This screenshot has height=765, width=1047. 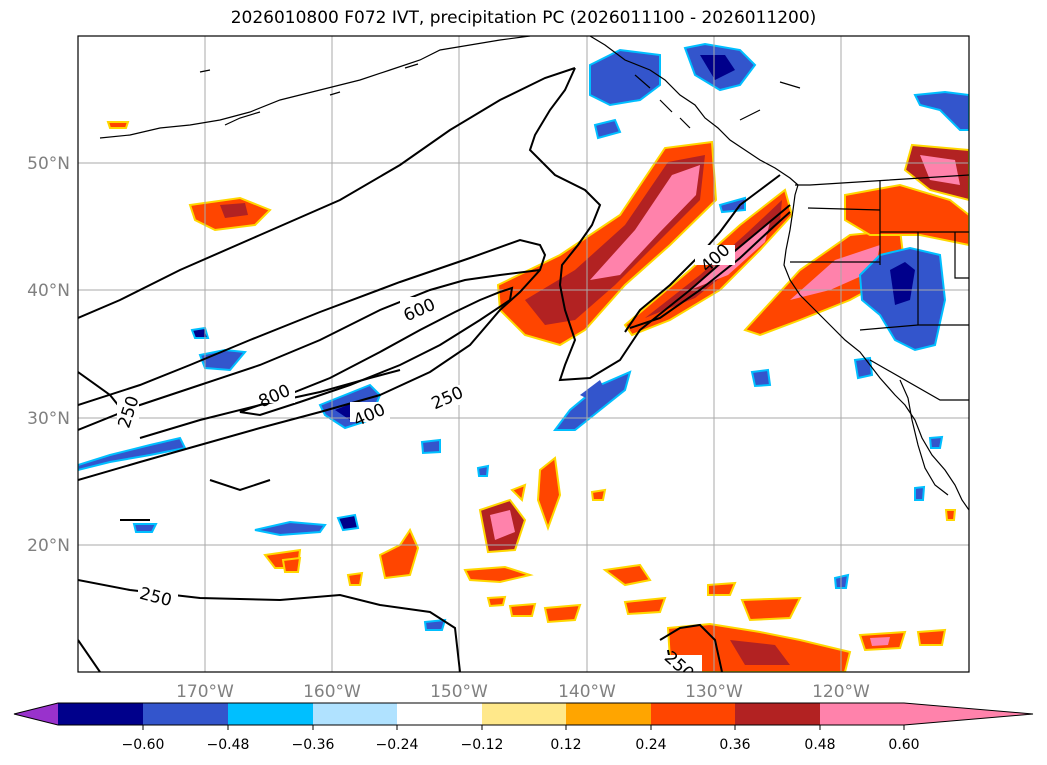 What do you see at coordinates (205, 692) in the screenshot?
I see `lon-label: 170°W` at bounding box center [205, 692].